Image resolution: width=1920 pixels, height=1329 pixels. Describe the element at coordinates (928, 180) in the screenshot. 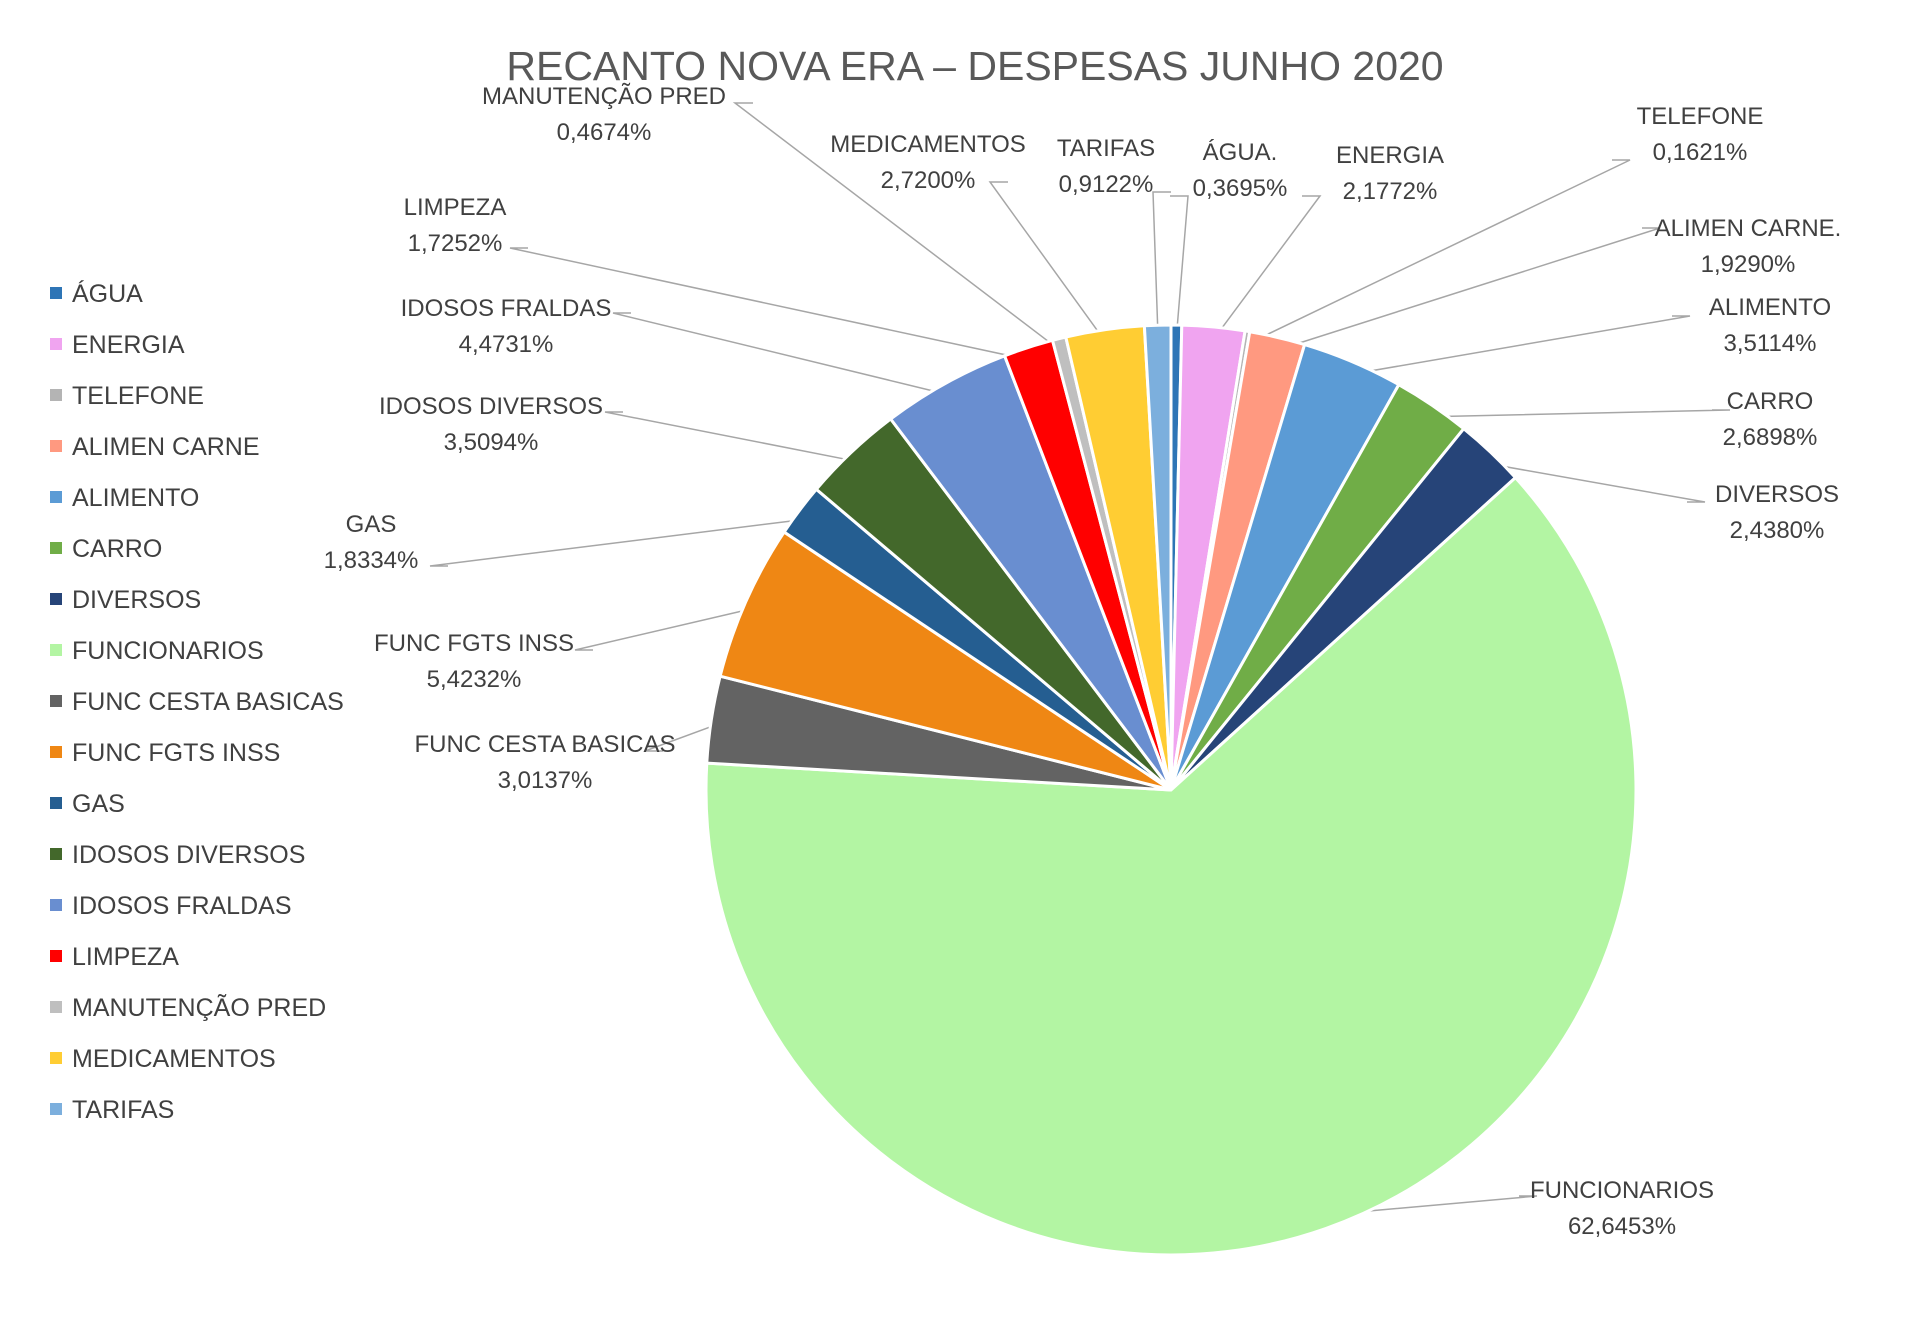

I see `data-label-percent: 2,7200%` at that location.